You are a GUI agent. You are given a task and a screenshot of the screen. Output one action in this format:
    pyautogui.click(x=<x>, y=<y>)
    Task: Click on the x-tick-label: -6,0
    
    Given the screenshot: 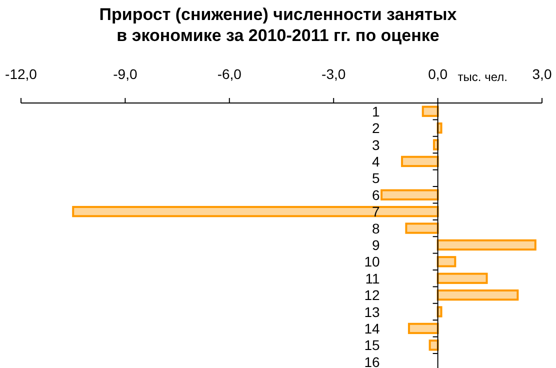 What is the action you would take?
    pyautogui.click(x=229, y=74)
    